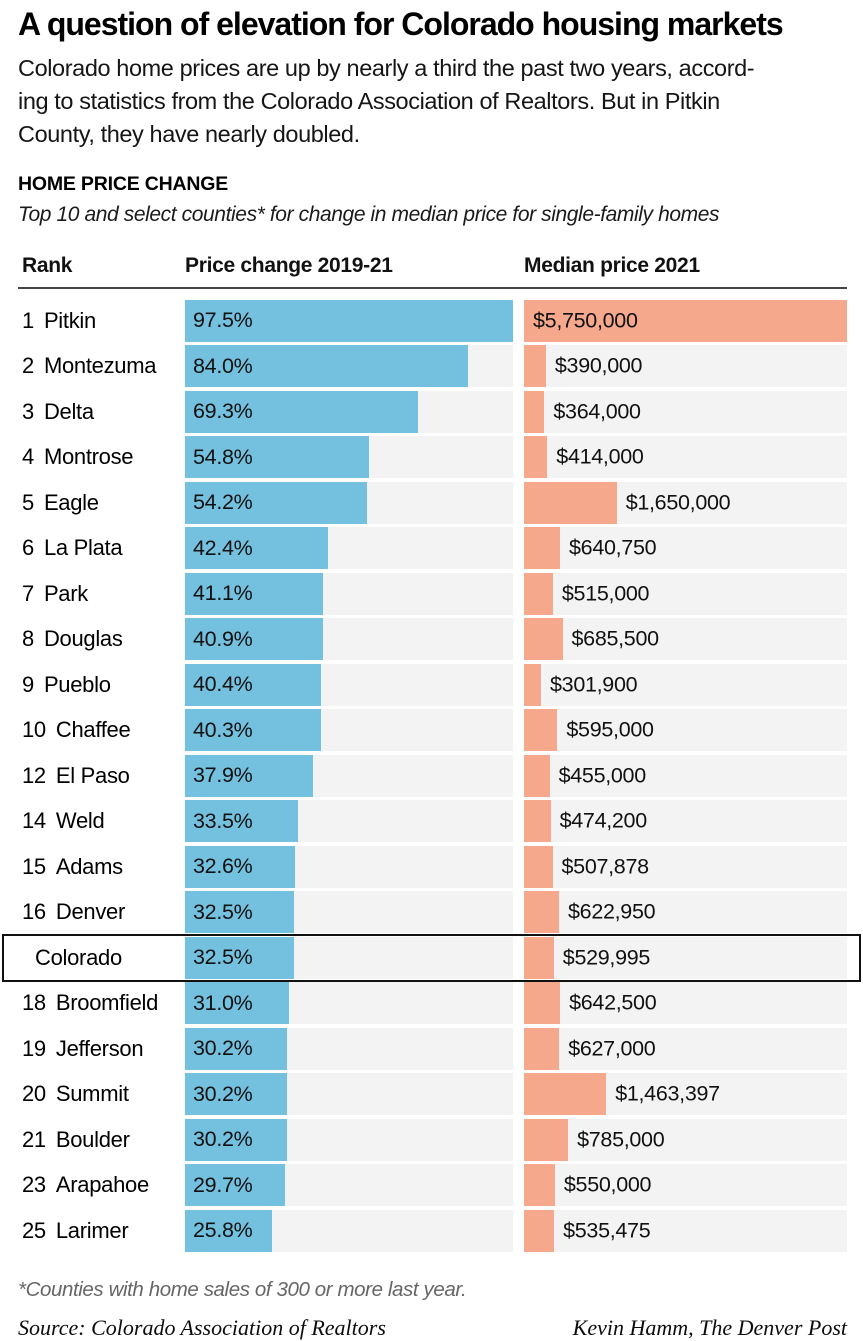 The height and width of the screenshot is (1341, 863). I want to click on pct-bar: 40.3%, so click(253, 730).